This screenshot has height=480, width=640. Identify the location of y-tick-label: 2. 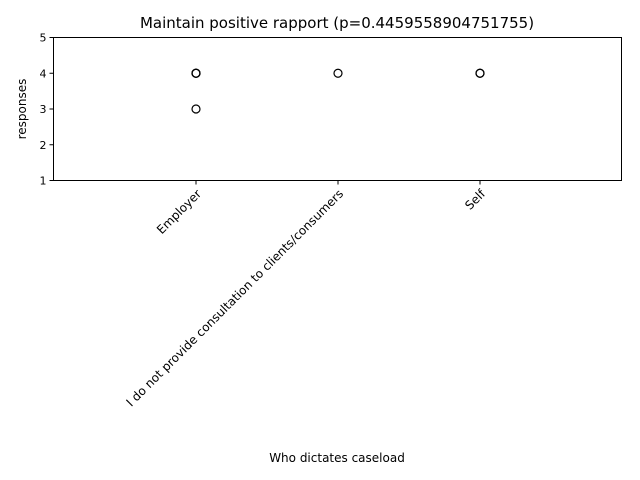
(43, 145).